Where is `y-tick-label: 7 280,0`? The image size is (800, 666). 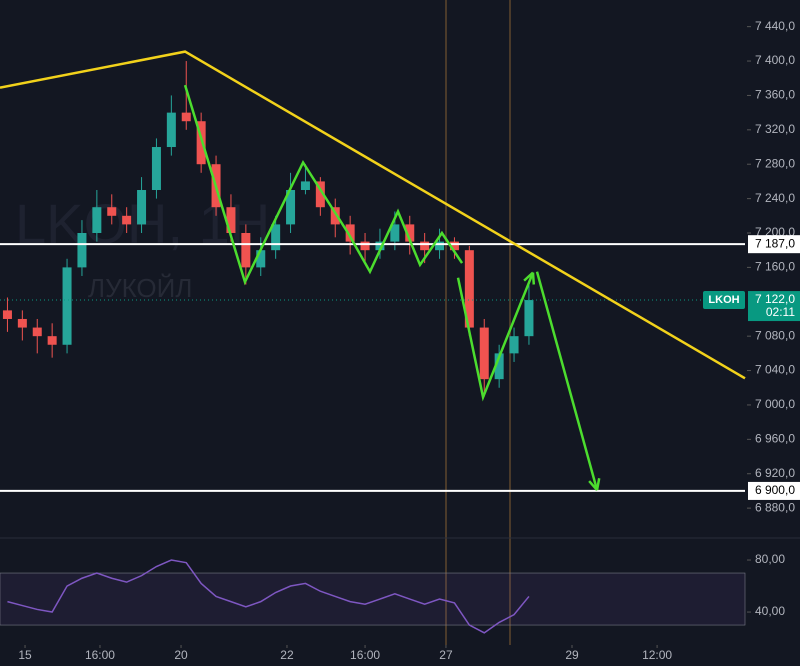 y-tick-label: 7 280,0 is located at coordinates (775, 163).